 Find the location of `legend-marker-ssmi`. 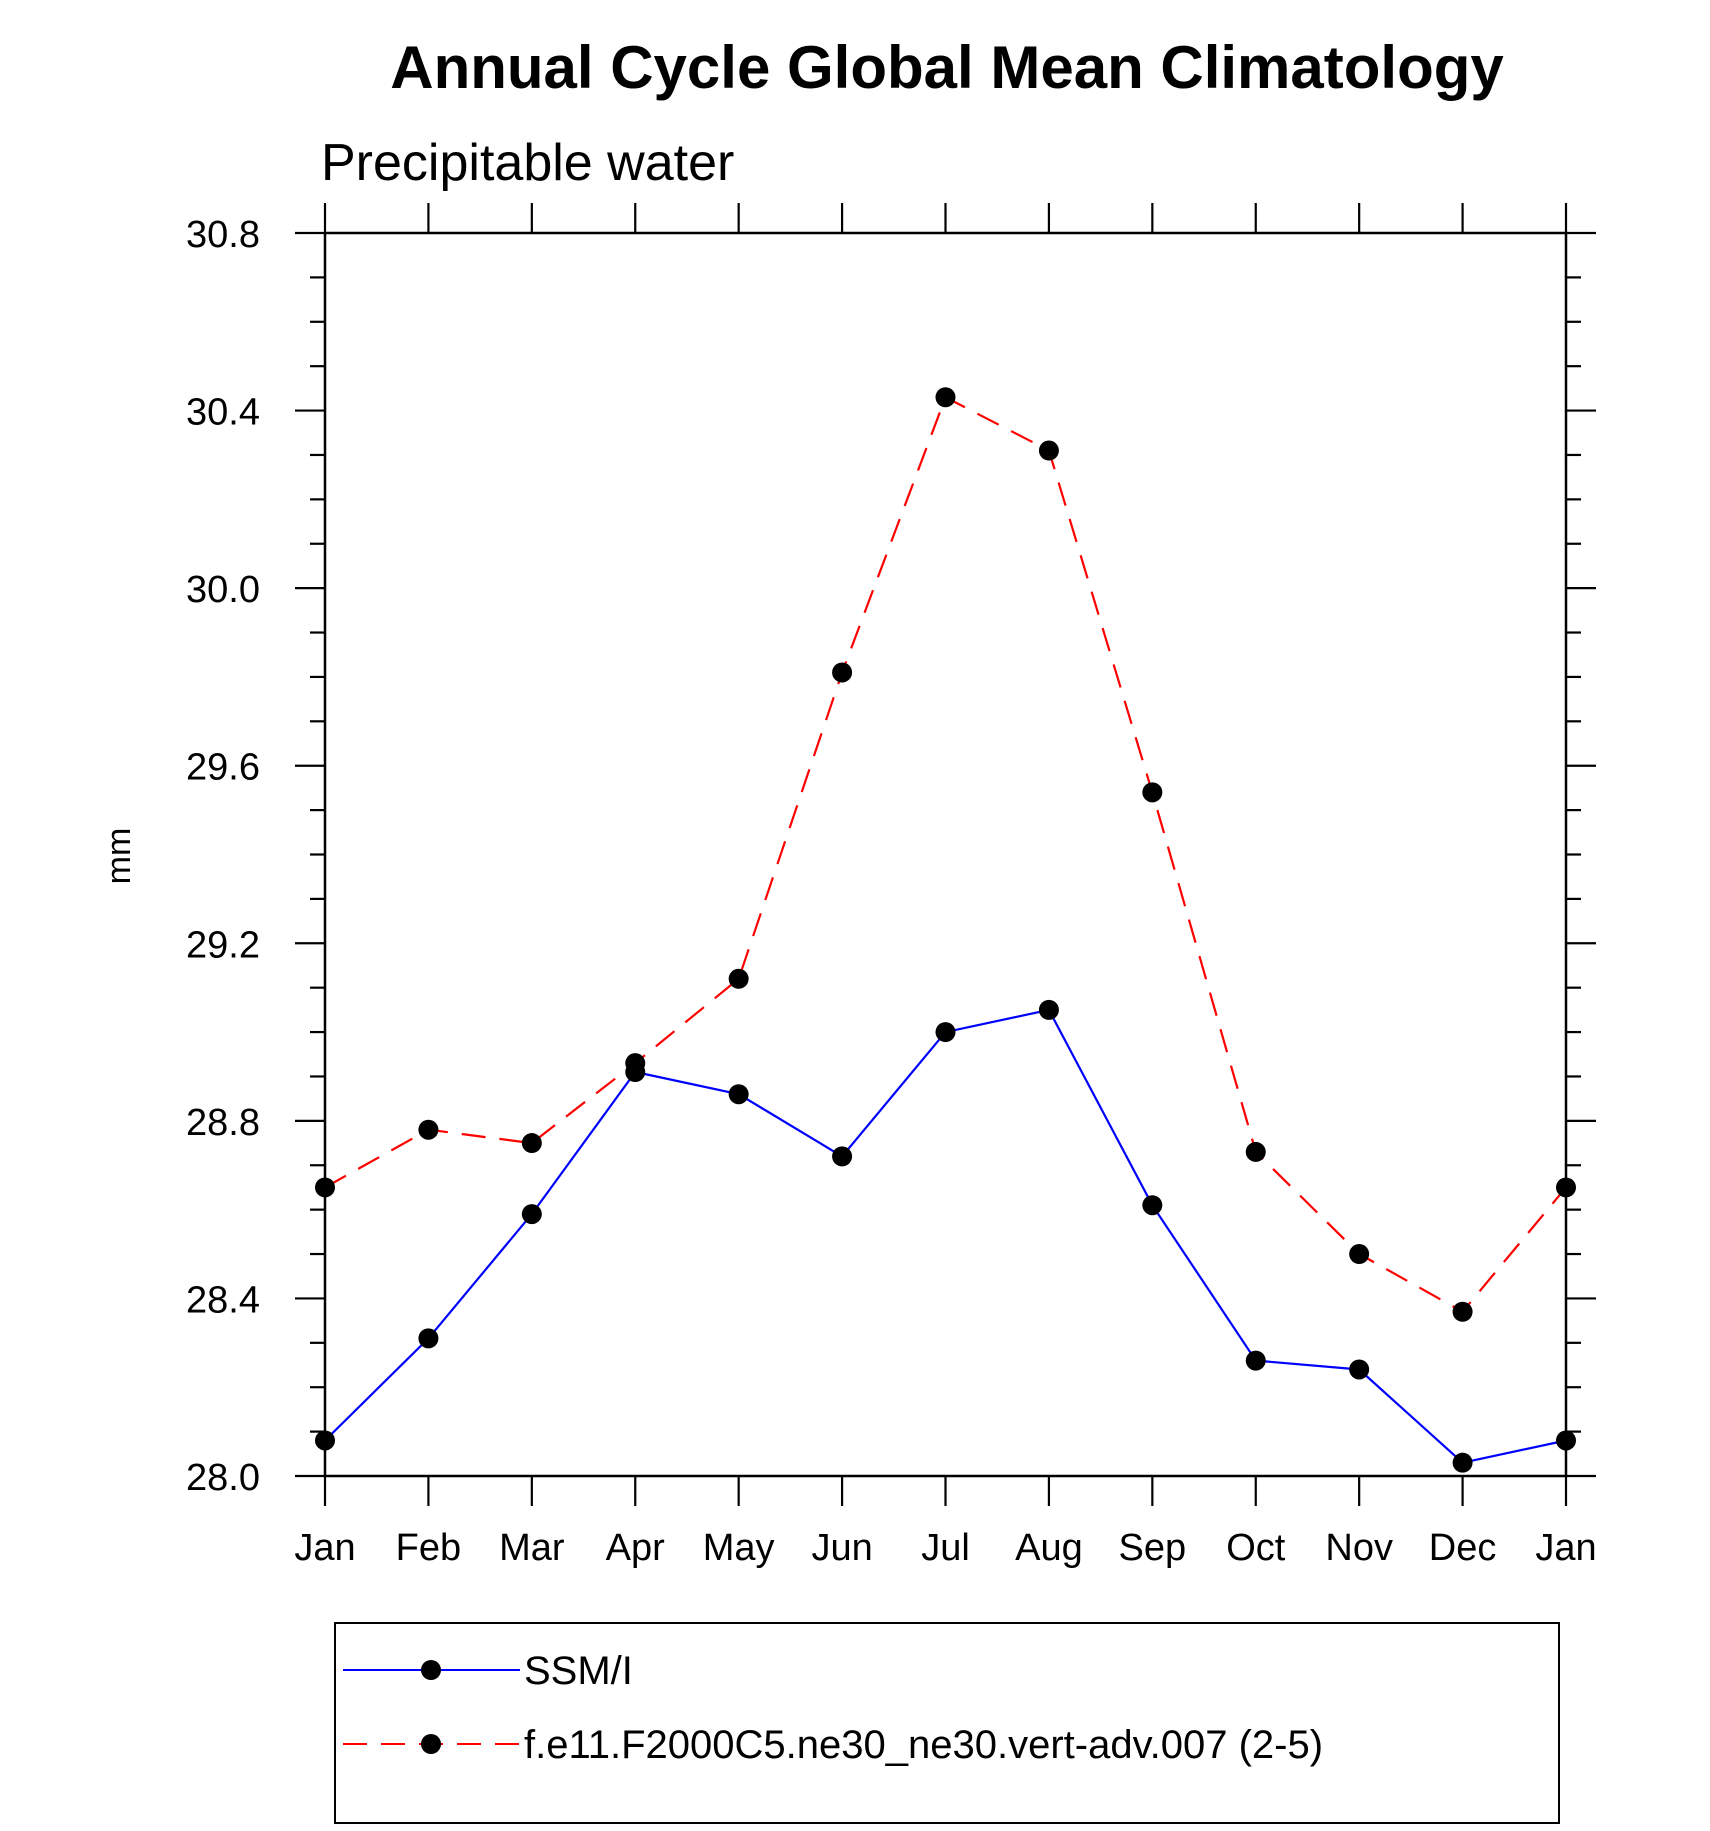

legend-marker-ssmi is located at coordinates (431, 1670).